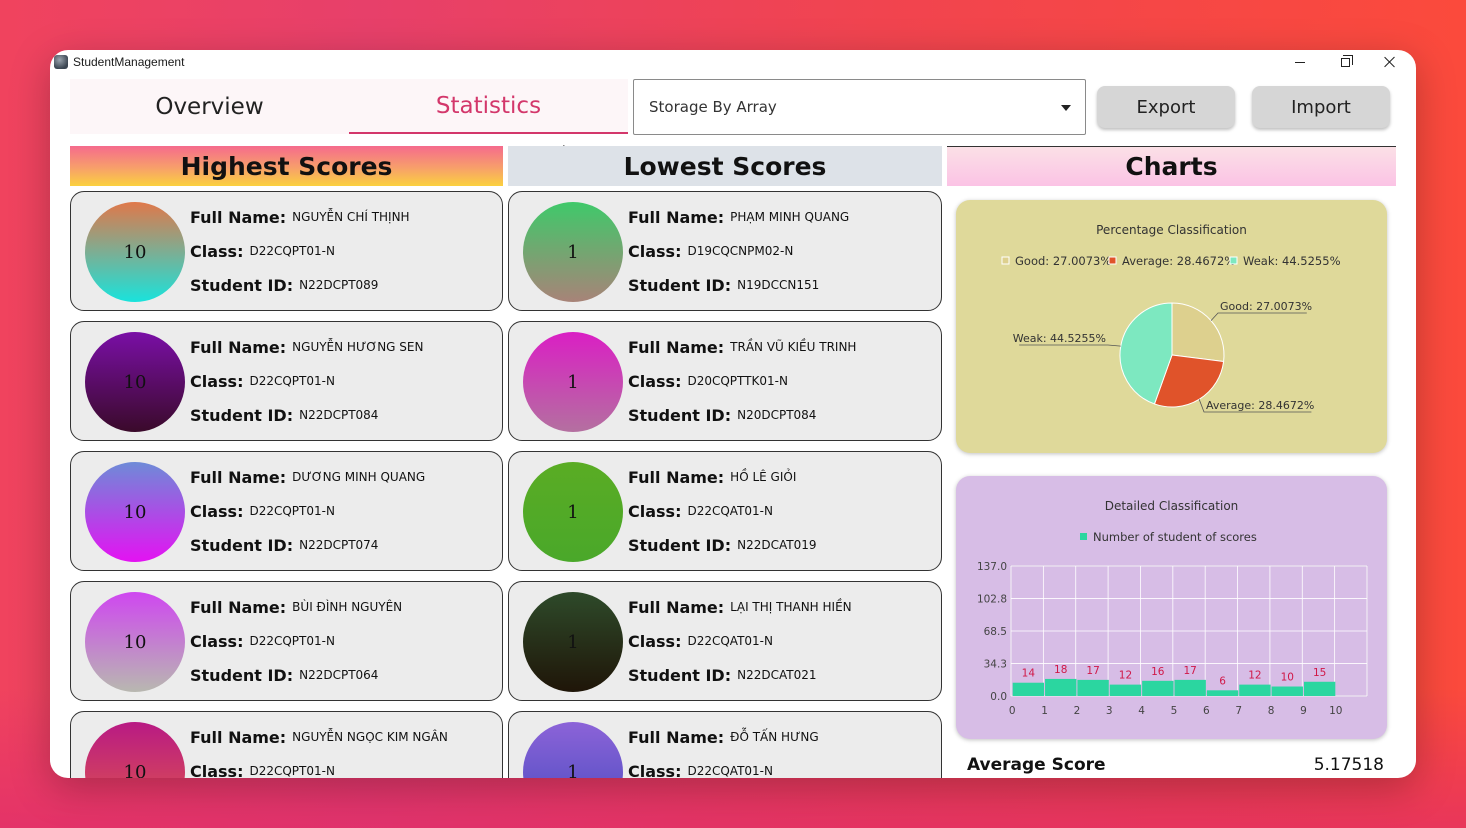 This screenshot has height=828, width=1466. Describe the element at coordinates (859, 107) in the screenshot. I see `storage-select: Storage By Array` at that location.